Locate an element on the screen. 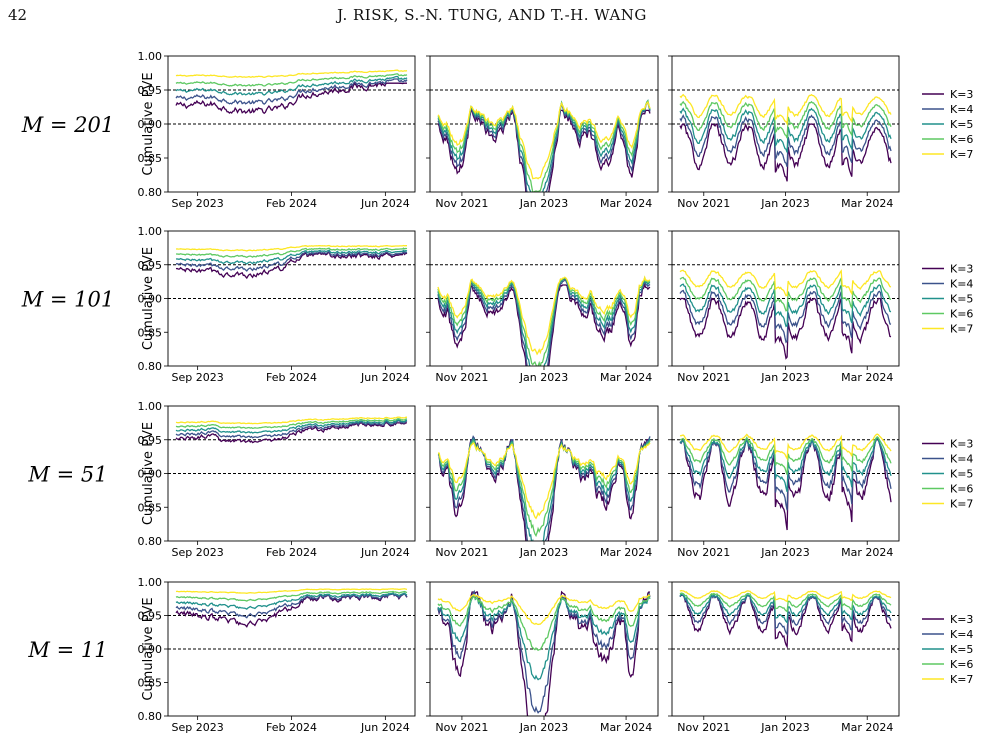 The image size is (984, 739). row-label: M = 201 is located at coordinates (68, 125).